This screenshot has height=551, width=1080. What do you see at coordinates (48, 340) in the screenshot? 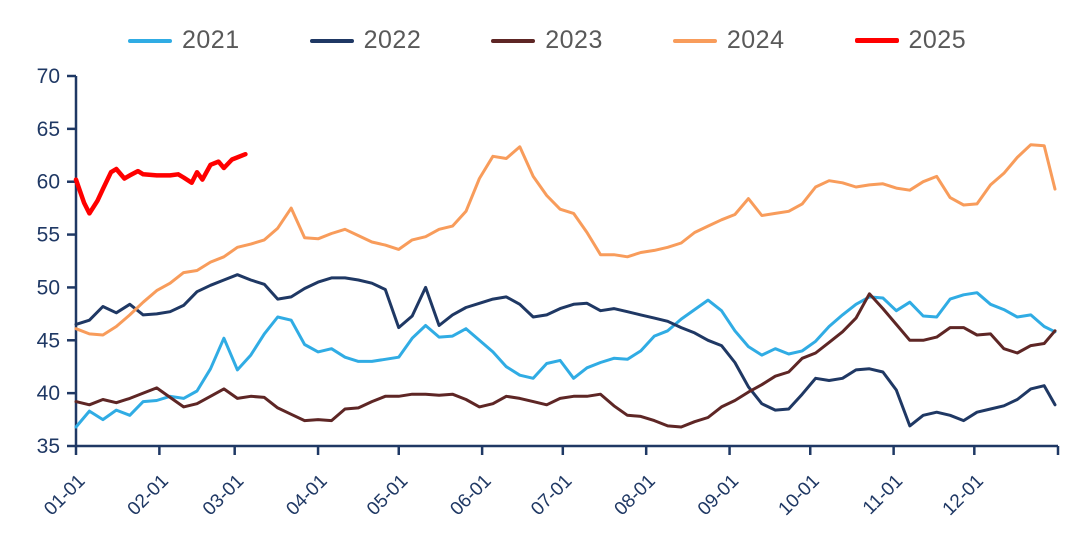
I see `y-axis-label-45: 45` at bounding box center [48, 340].